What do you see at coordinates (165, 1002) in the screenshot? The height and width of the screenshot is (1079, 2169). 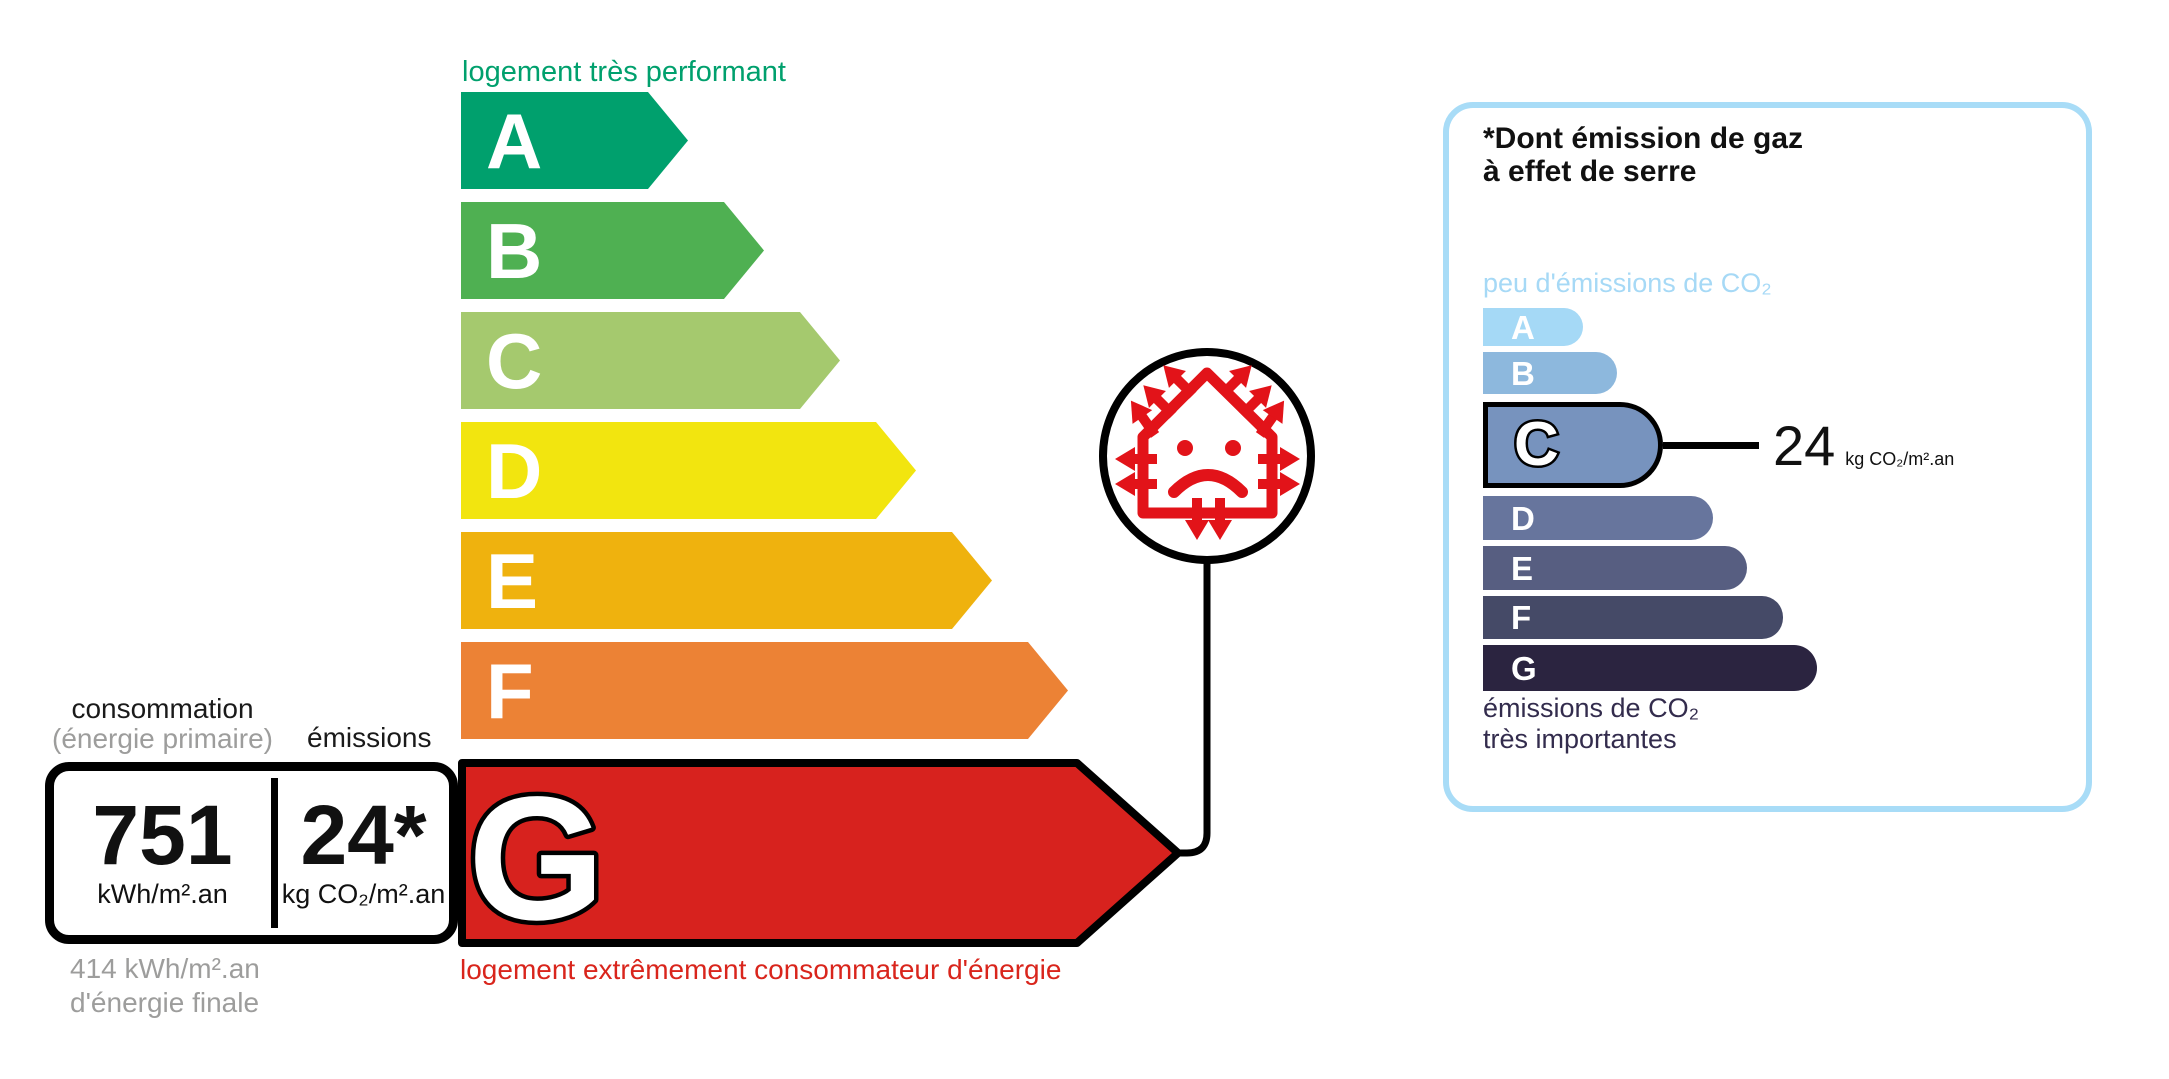 I see `final-energy-note-line2: d'énergie finale` at bounding box center [165, 1002].